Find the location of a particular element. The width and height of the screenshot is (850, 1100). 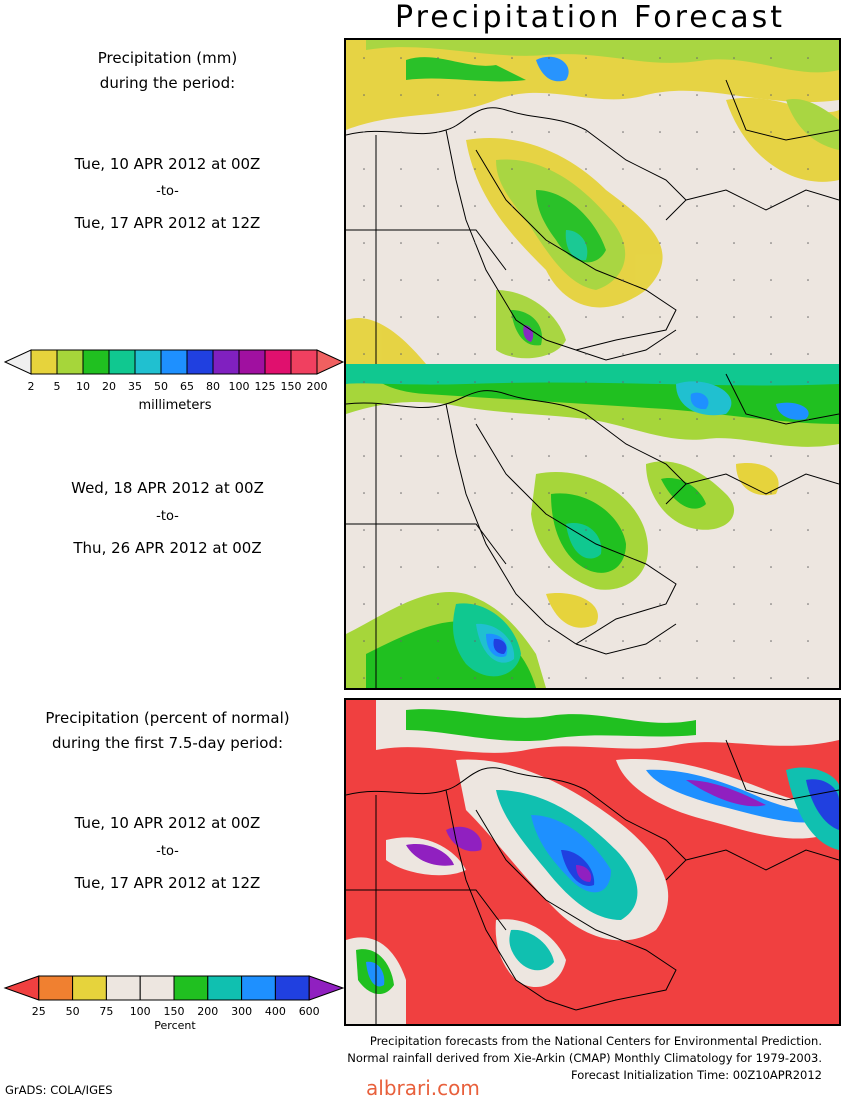

colorbar-mm is located at coordinates (174, 362).